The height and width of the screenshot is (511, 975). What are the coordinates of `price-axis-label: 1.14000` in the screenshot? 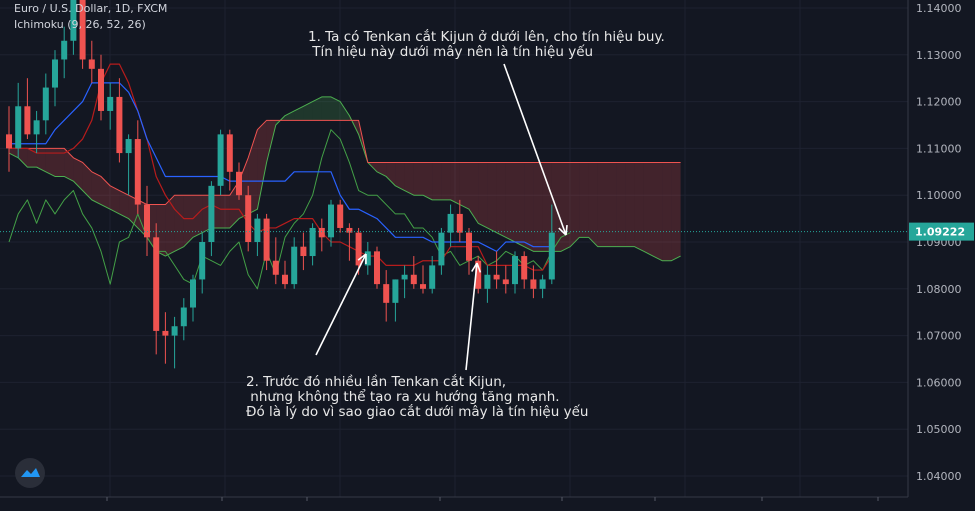 It's located at (939, 8).